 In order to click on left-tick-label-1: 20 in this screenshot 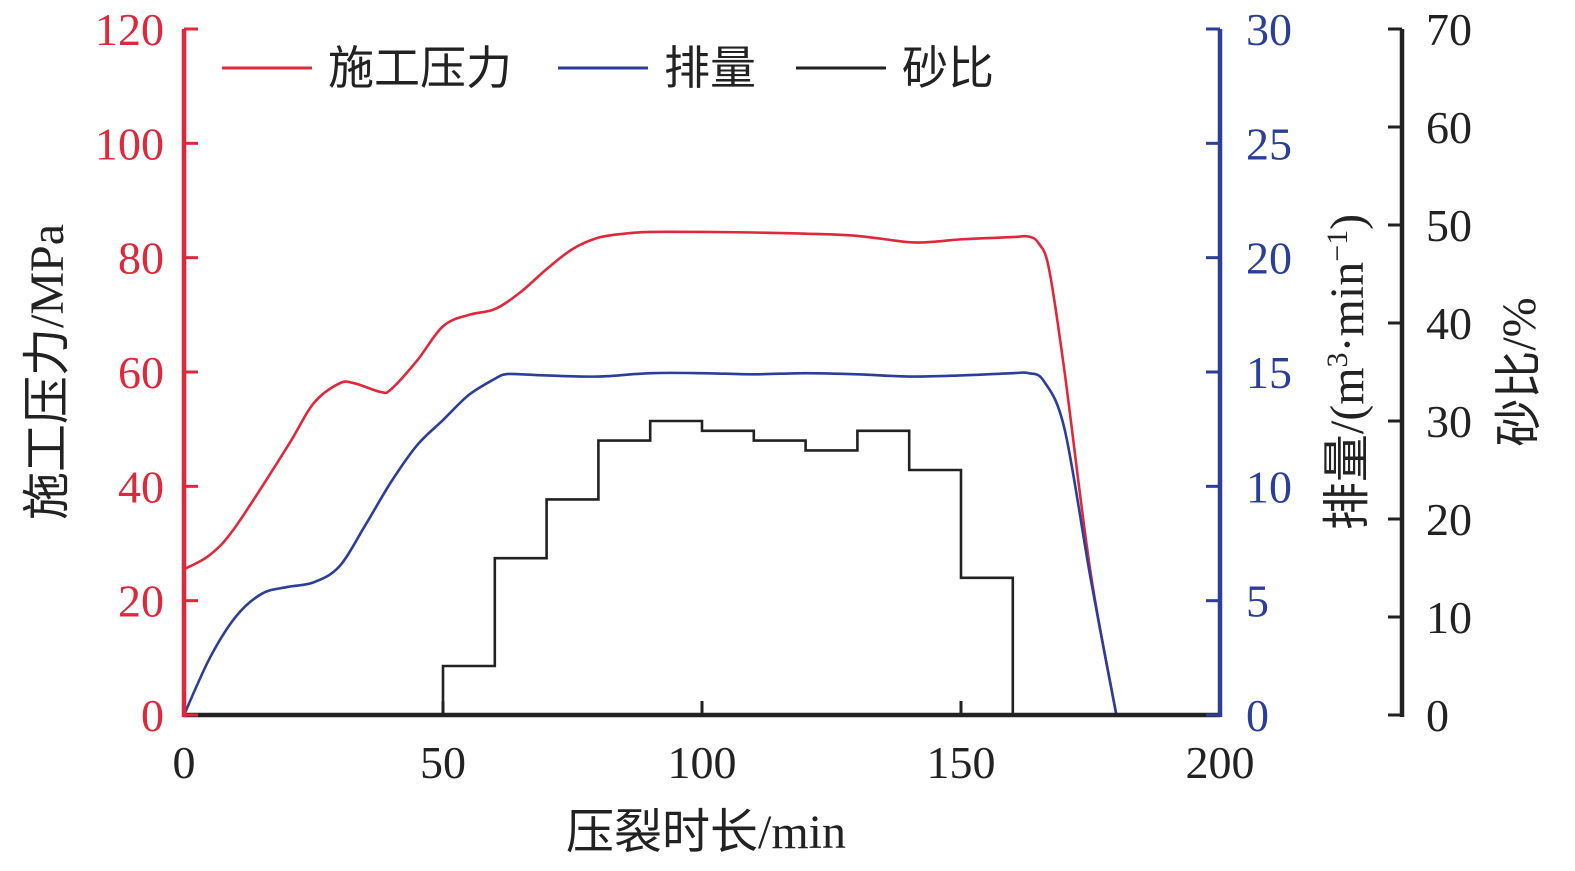, I will do `click(141, 601)`.